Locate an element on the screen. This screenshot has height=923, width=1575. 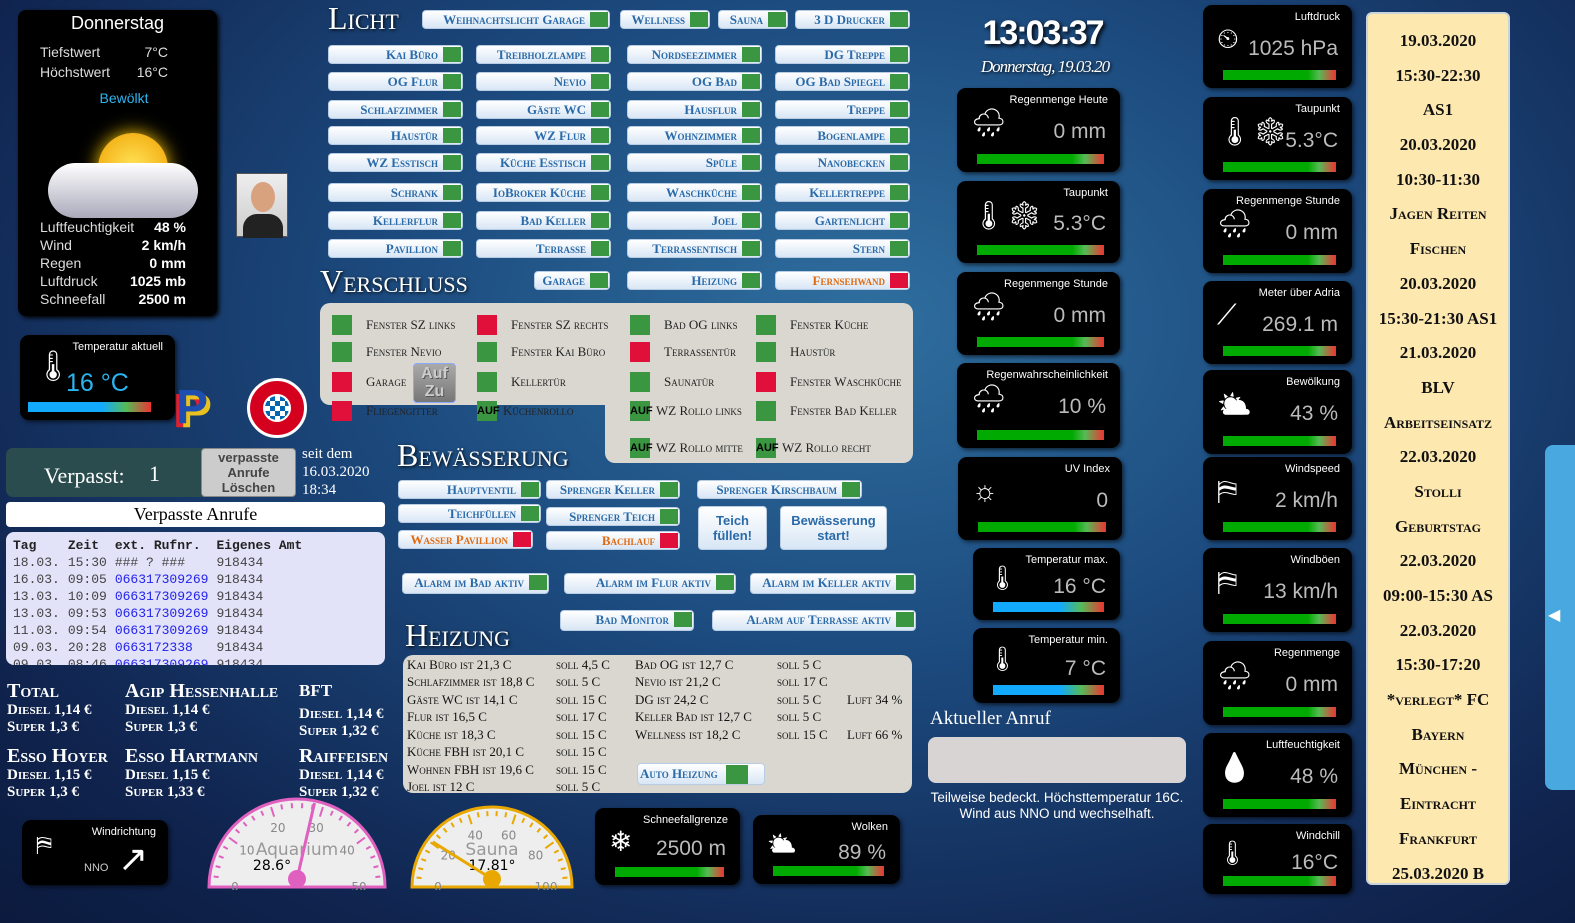
light-ku-che-esstisch-button: Küche Esstisch is located at coordinates (543, 162).